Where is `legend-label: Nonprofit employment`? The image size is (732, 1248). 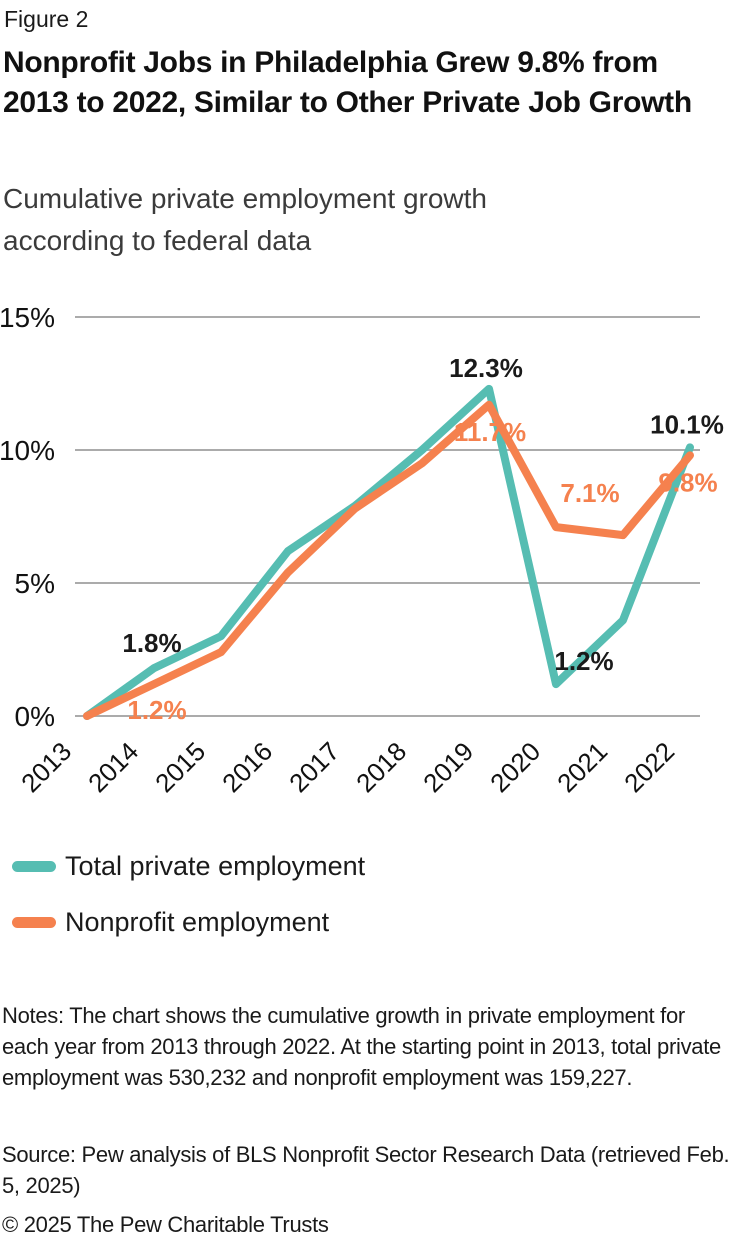
legend-label: Nonprofit employment is located at coordinates (197, 921).